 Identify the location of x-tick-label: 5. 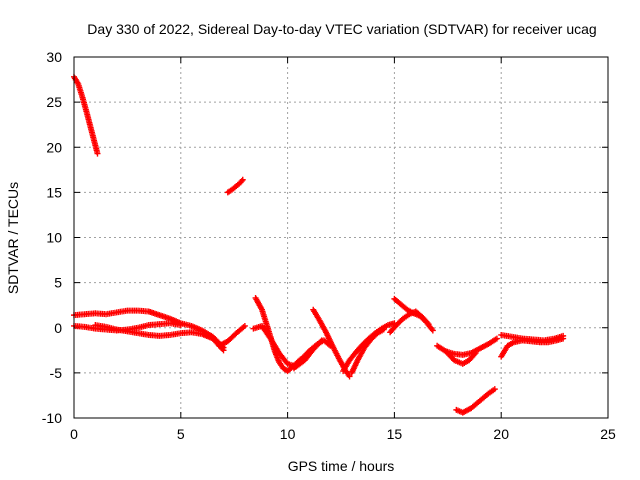
(181, 434).